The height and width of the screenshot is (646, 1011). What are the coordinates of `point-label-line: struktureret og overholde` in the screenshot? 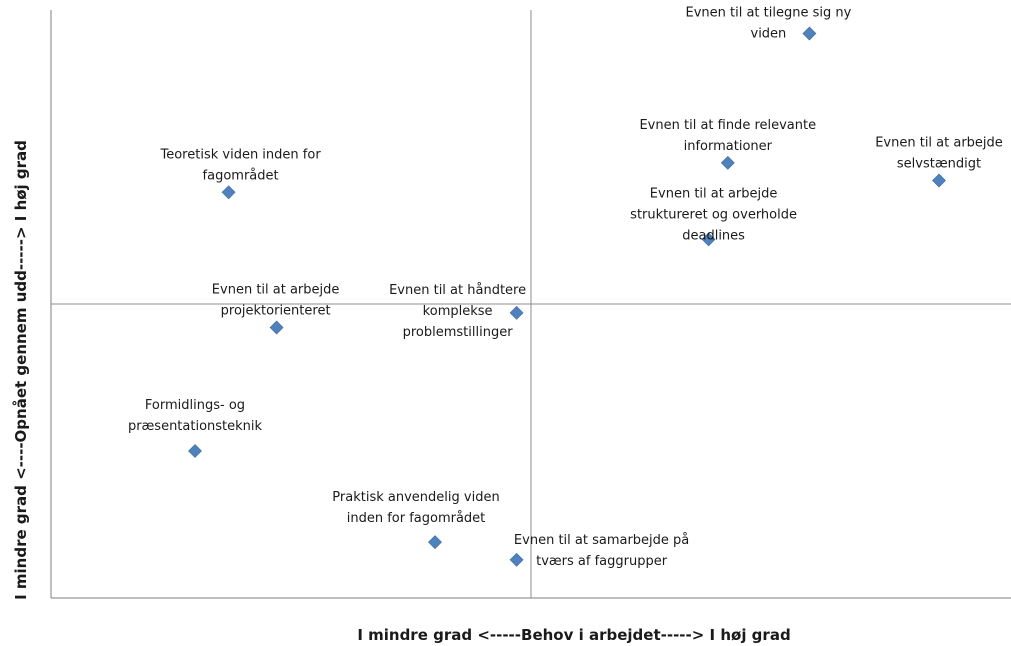 It's located at (713, 214).